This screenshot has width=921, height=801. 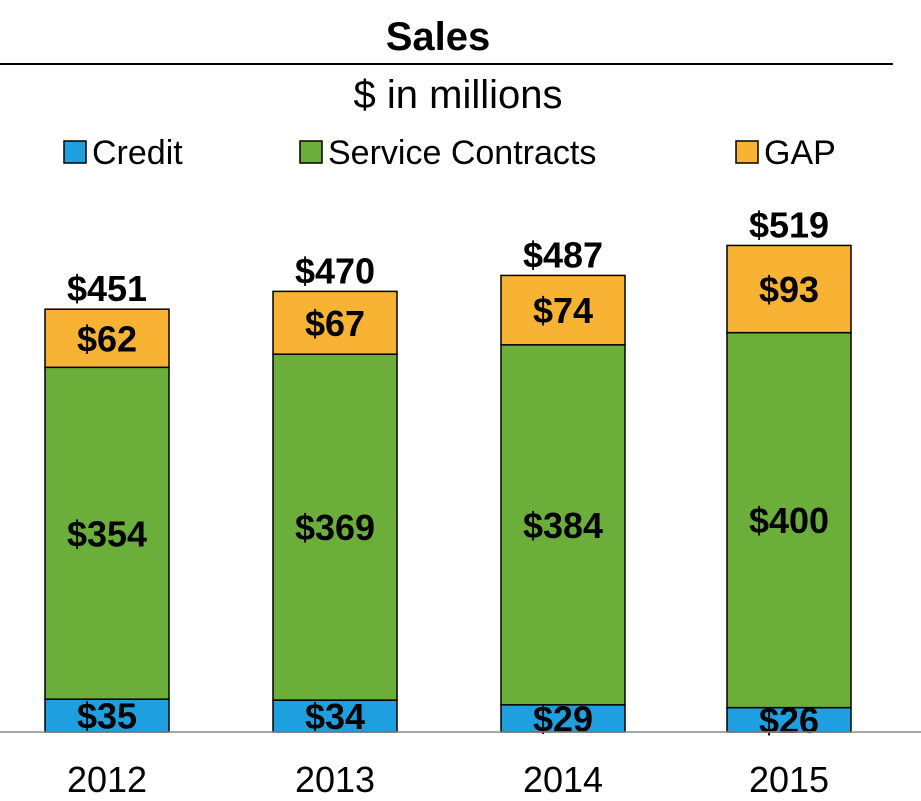 I want to click on bar-segment-credit-2014, so click(x=563, y=718).